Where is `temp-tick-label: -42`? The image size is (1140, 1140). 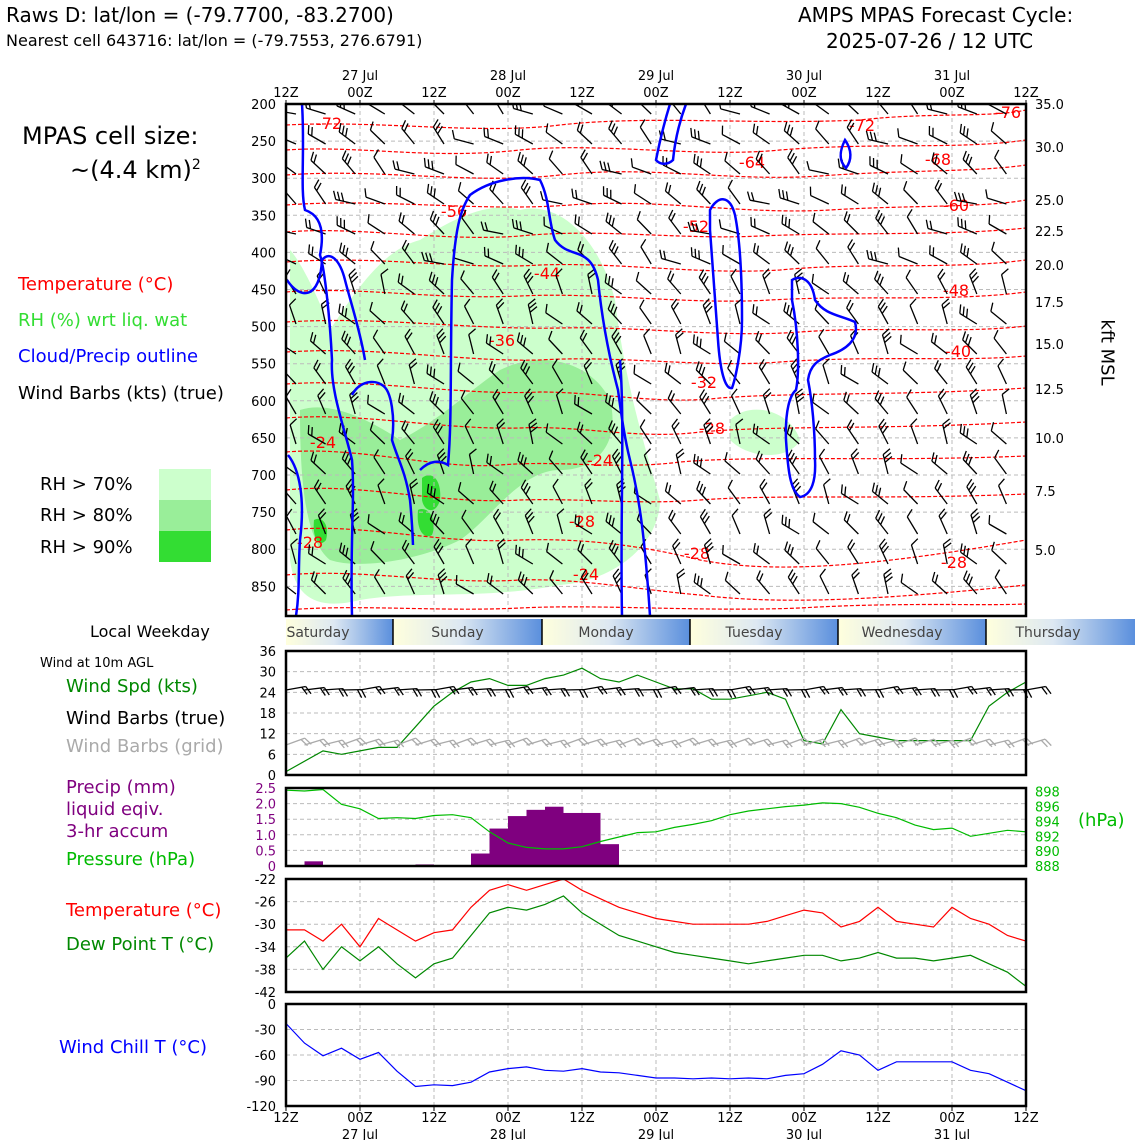 temp-tick-label: -42 is located at coordinates (265, 993).